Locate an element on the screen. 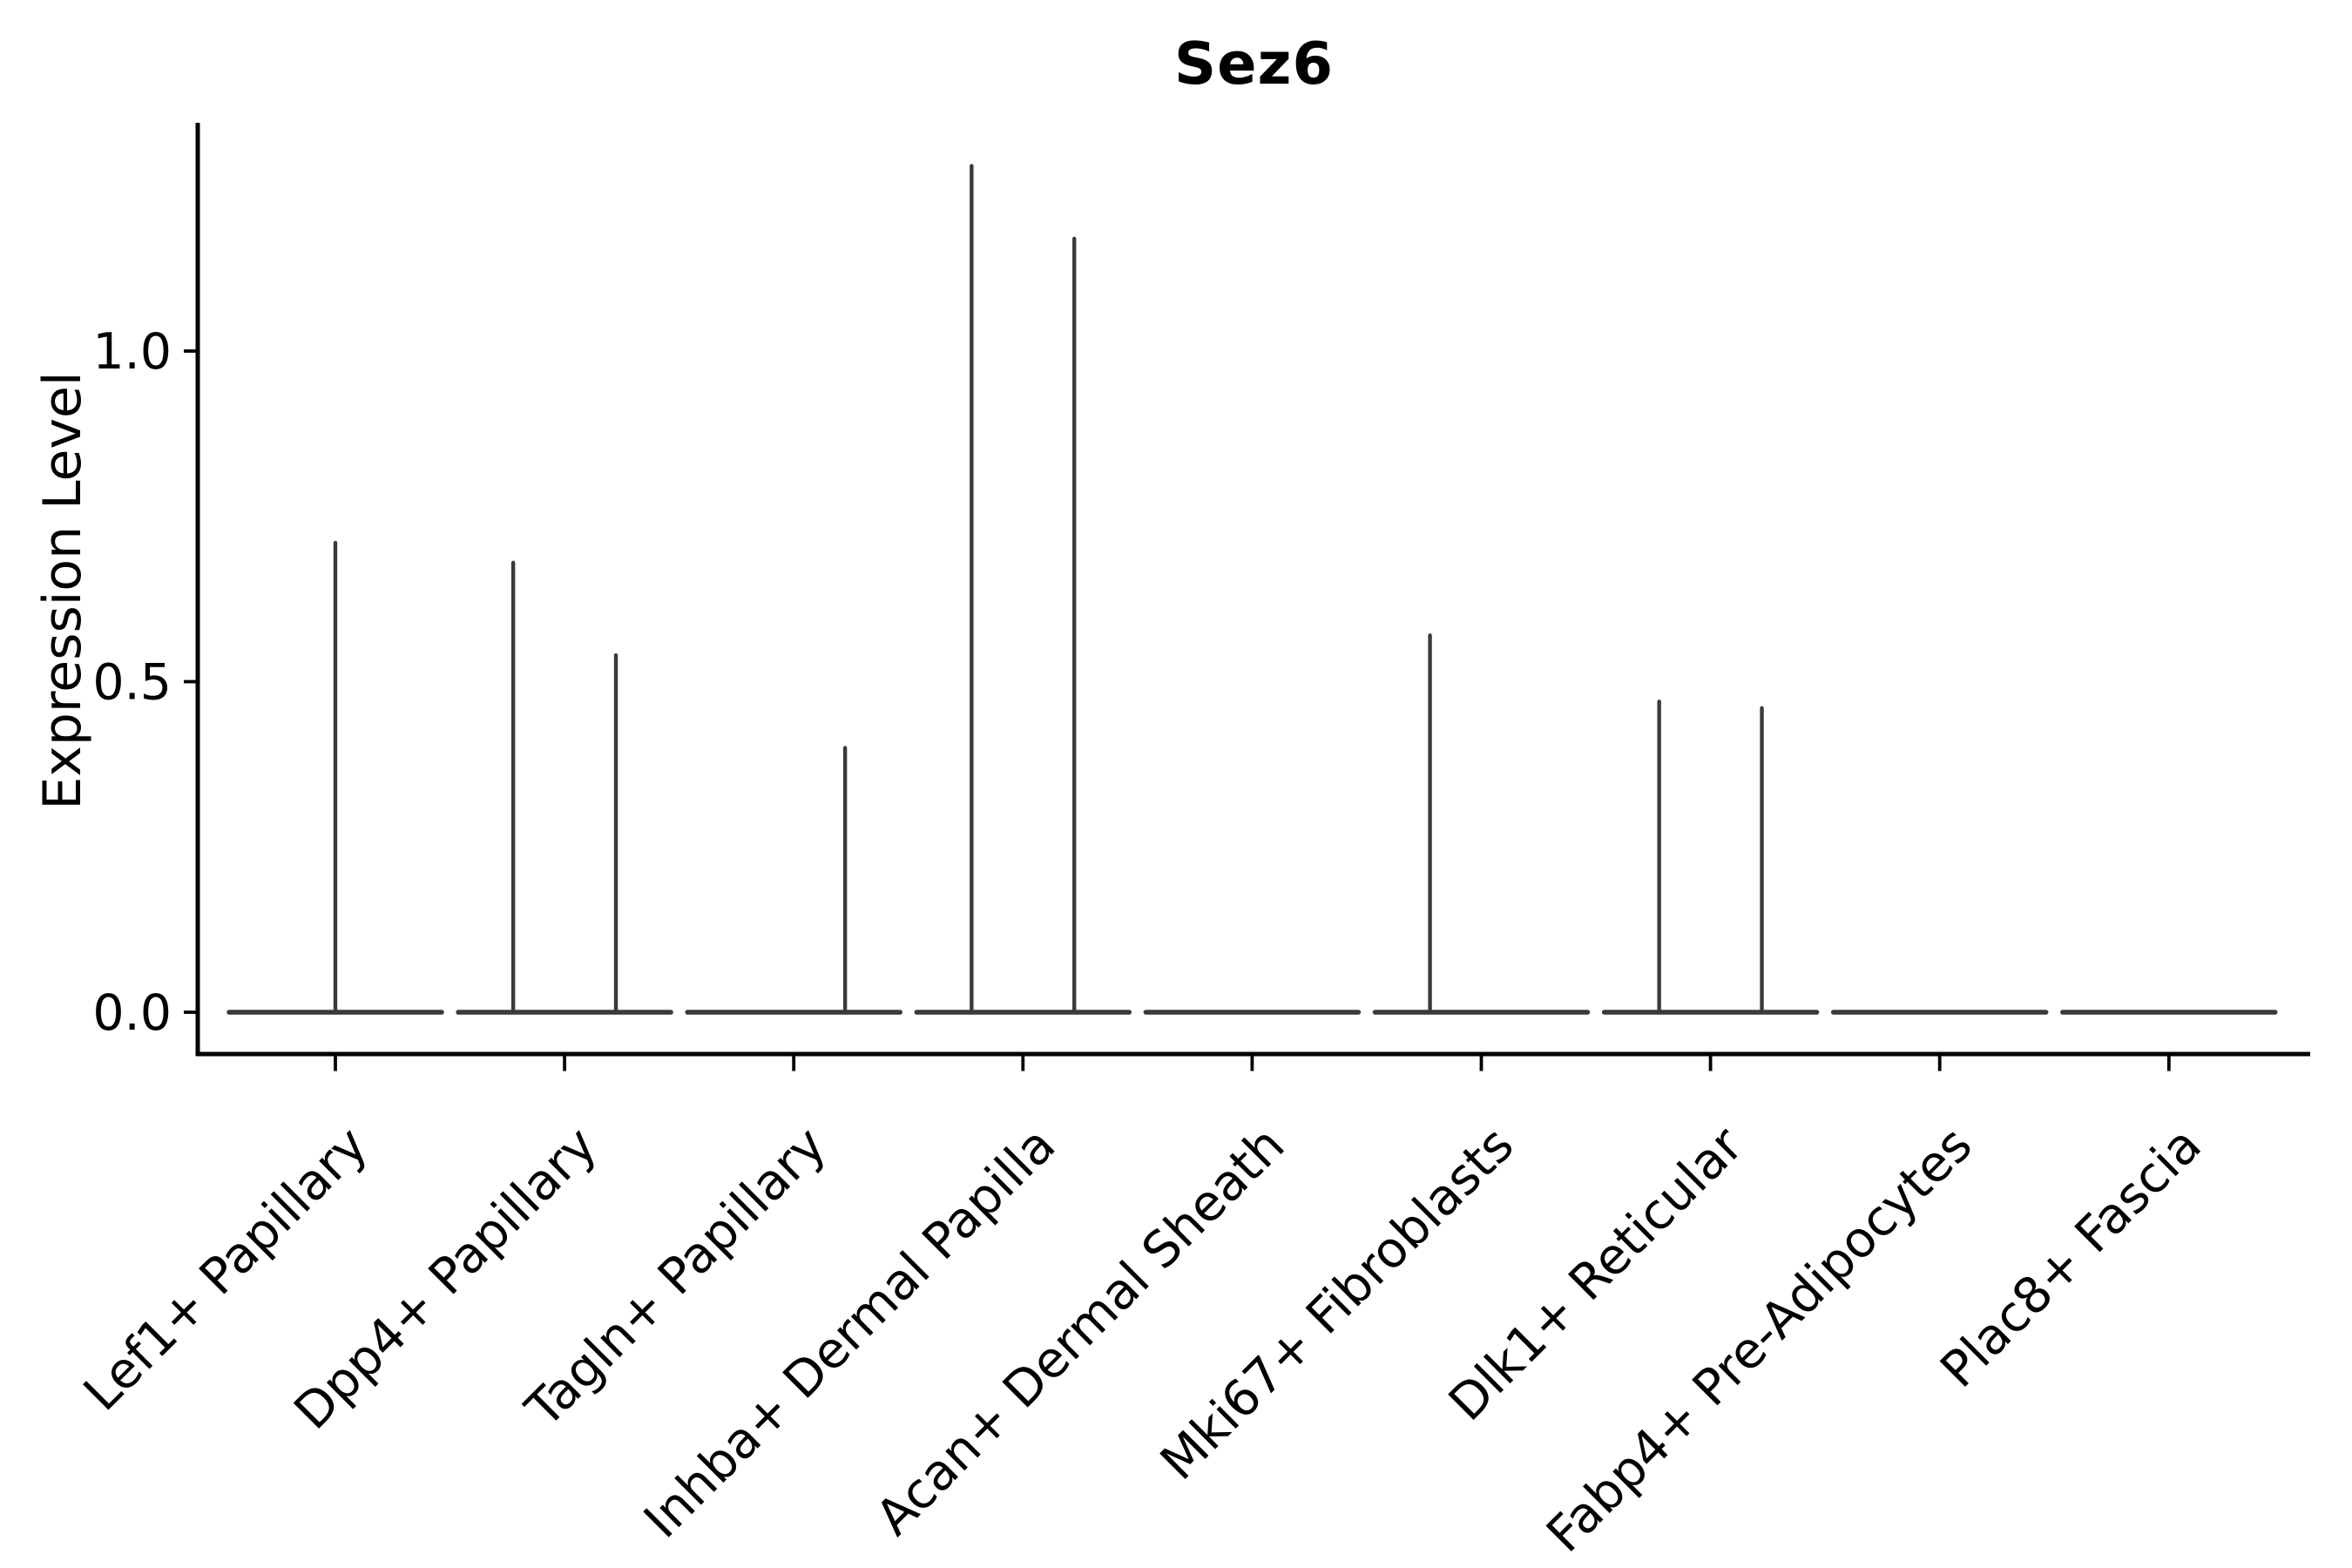 Image resolution: width=2352 pixels, height=1568 pixels. x-tick-label: Inhba+ Dermal Papilla is located at coordinates (849, 1332).